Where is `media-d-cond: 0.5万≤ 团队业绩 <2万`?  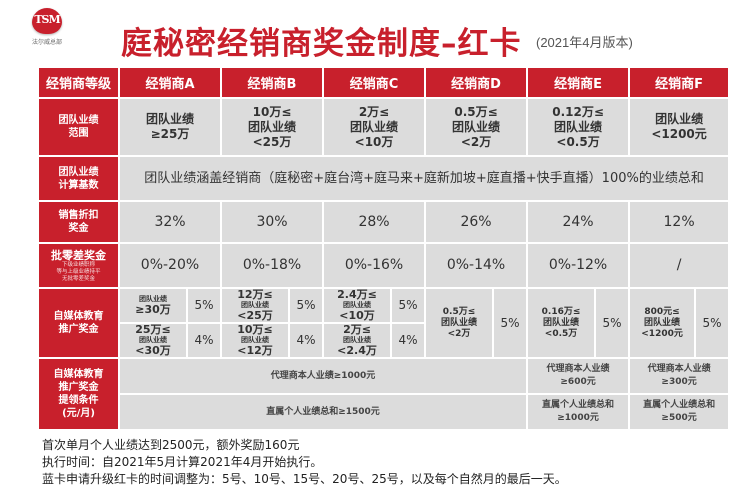 media-d-cond: 0.5万≤ 团队业绩 <2万 is located at coordinates (459, 323).